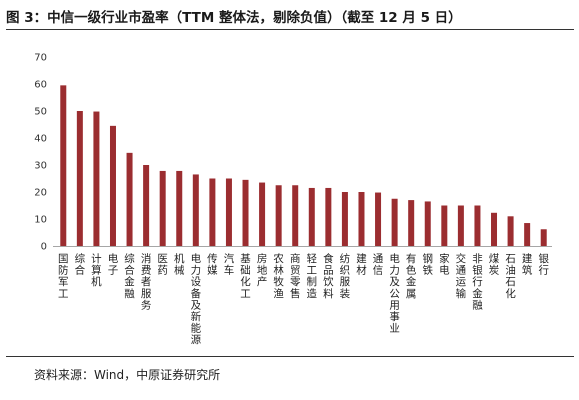 Image resolution: width=579 pixels, height=400 pixels. What do you see at coordinates (40, 139) in the screenshot?
I see `y-tick-label: 40` at bounding box center [40, 139].